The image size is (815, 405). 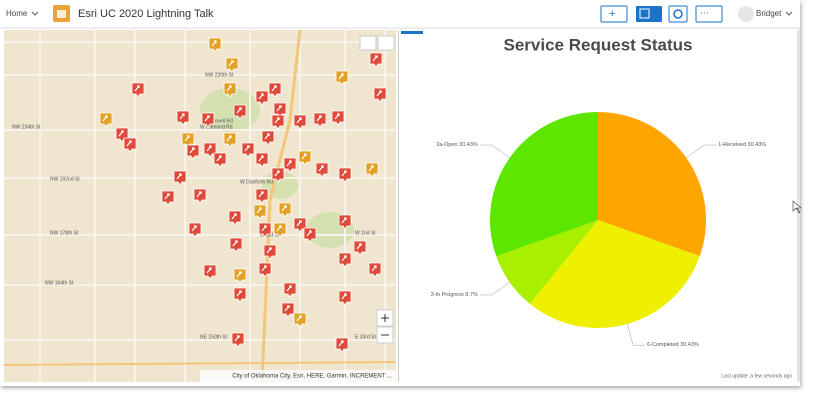 I want to click on settings-button, so click(x=678, y=14).